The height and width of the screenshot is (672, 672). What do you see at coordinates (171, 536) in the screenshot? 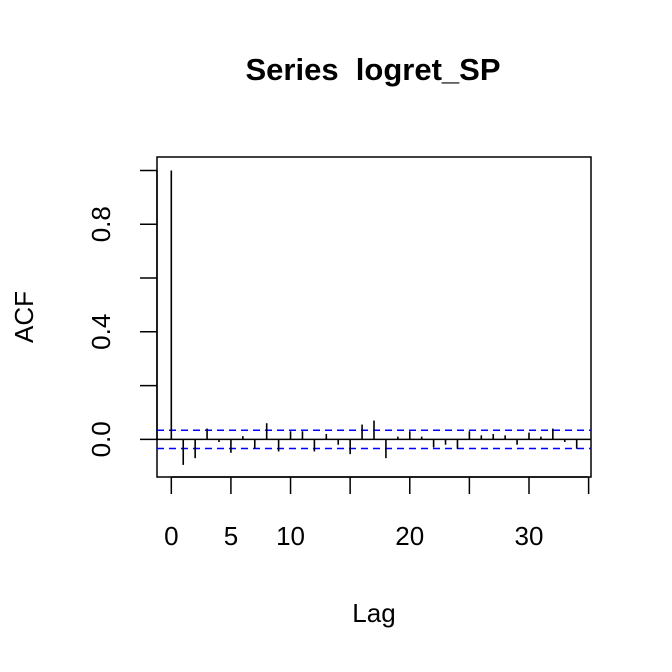
I see `x-tick-label-0: 0` at bounding box center [171, 536].